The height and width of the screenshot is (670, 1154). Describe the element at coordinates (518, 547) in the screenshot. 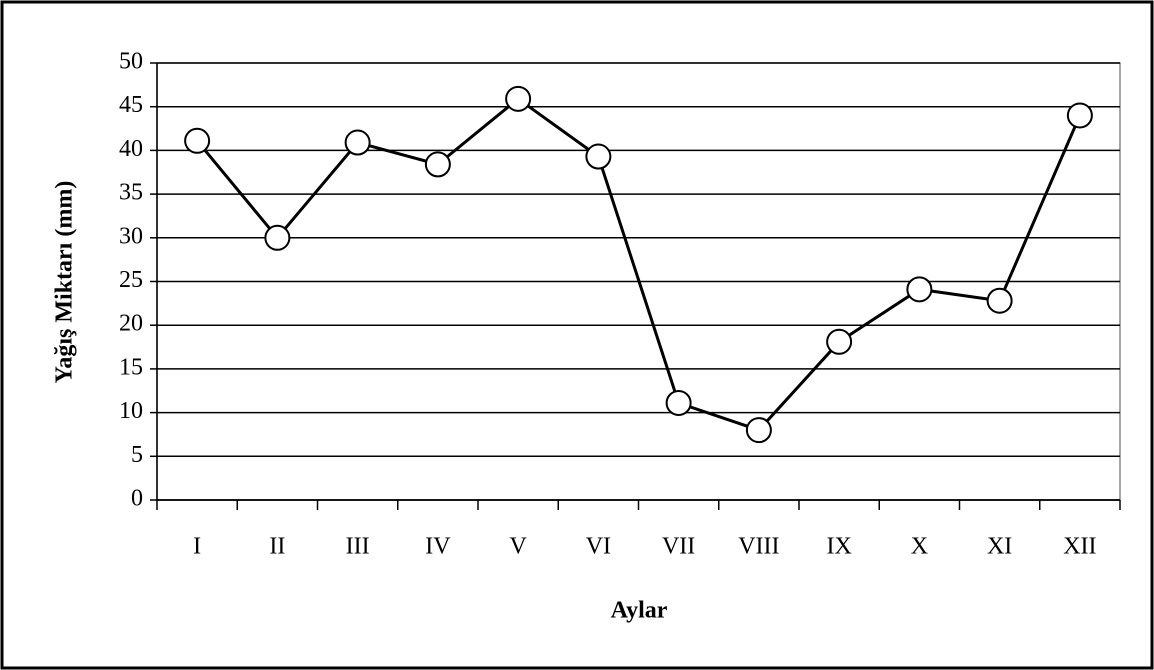

I see `x-tick-label: V` at that location.